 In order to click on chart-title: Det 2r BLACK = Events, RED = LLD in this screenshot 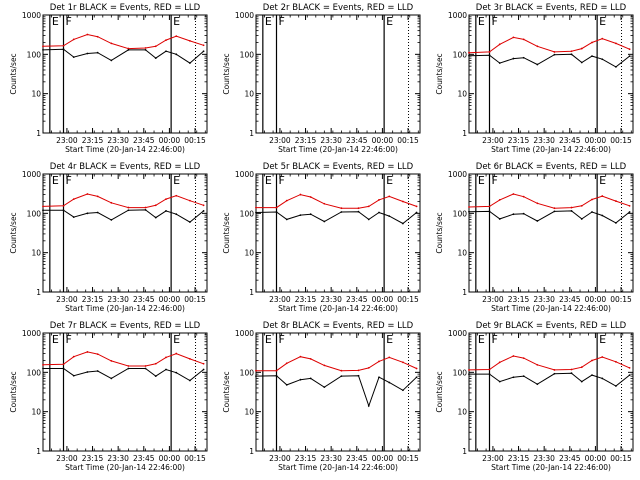, I will do `click(338, 8)`.